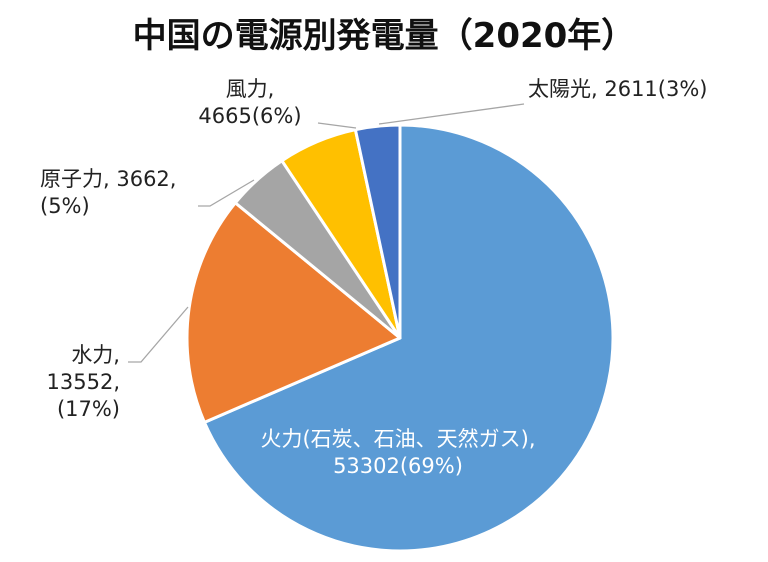 The width and height of the screenshot is (768, 562). What do you see at coordinates (108, 192) in the screenshot?
I see `data-label-3: 原子力, 3662, (5%)` at bounding box center [108, 192].